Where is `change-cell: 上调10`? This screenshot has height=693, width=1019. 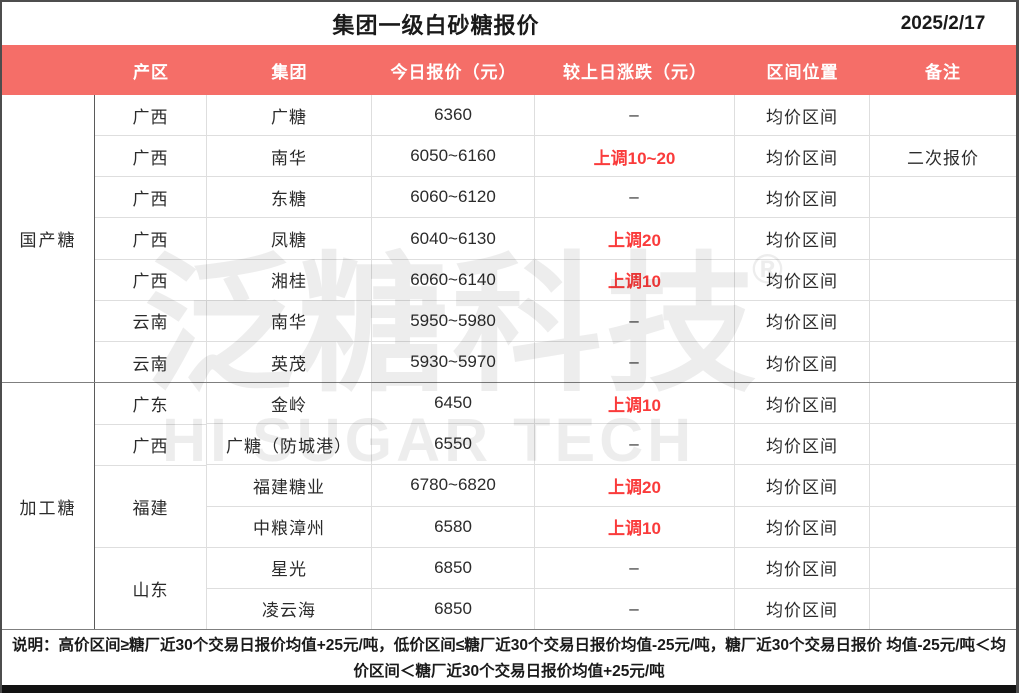 change-cell: 上调10 is located at coordinates (635, 403).